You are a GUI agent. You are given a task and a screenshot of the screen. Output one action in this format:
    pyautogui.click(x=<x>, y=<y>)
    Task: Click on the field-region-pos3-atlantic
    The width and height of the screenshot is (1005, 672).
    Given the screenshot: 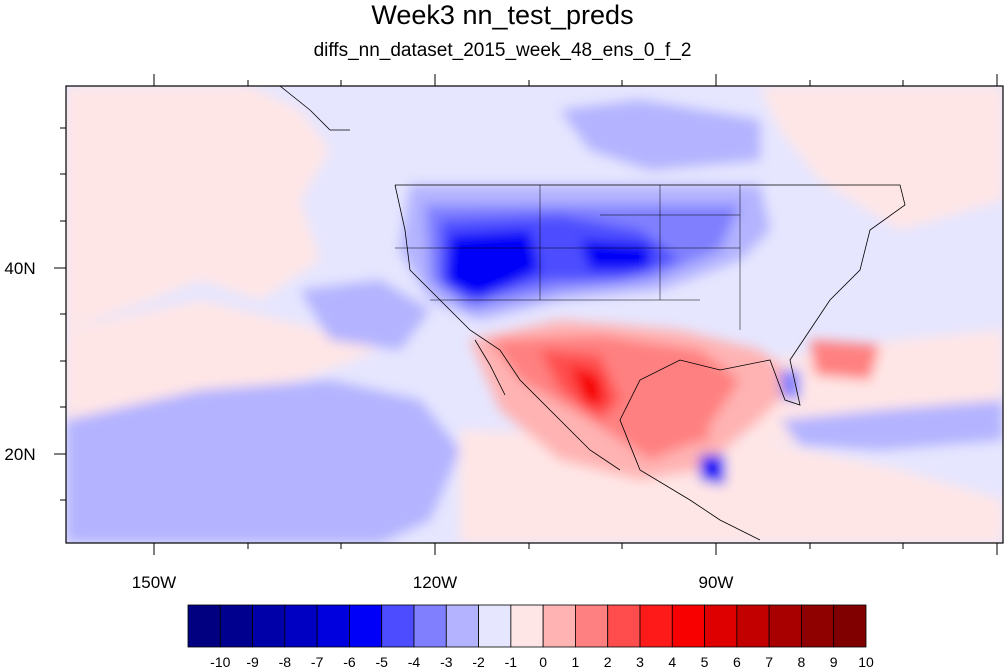 What is the action you would take?
    pyautogui.click(x=845, y=360)
    